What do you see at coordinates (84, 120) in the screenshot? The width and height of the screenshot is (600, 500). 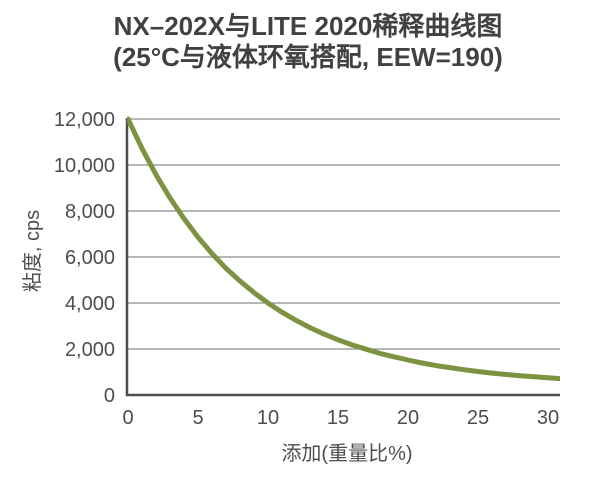 I see `y-tick-label: 12,000` at bounding box center [84, 120].